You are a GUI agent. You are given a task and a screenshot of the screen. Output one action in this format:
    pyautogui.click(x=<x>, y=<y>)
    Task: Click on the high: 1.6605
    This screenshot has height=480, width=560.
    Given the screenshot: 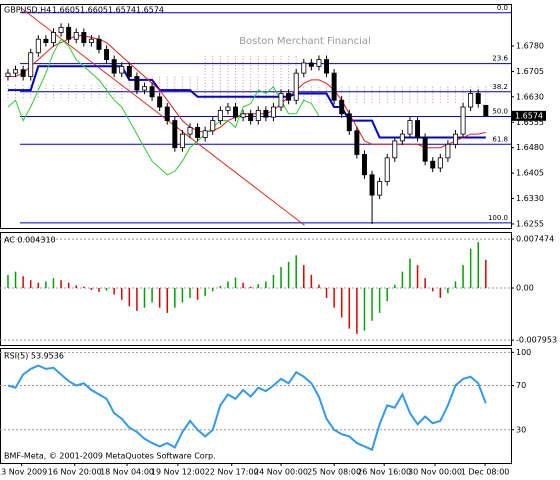 What is the action you would take?
    pyautogui.click(x=94, y=10)
    